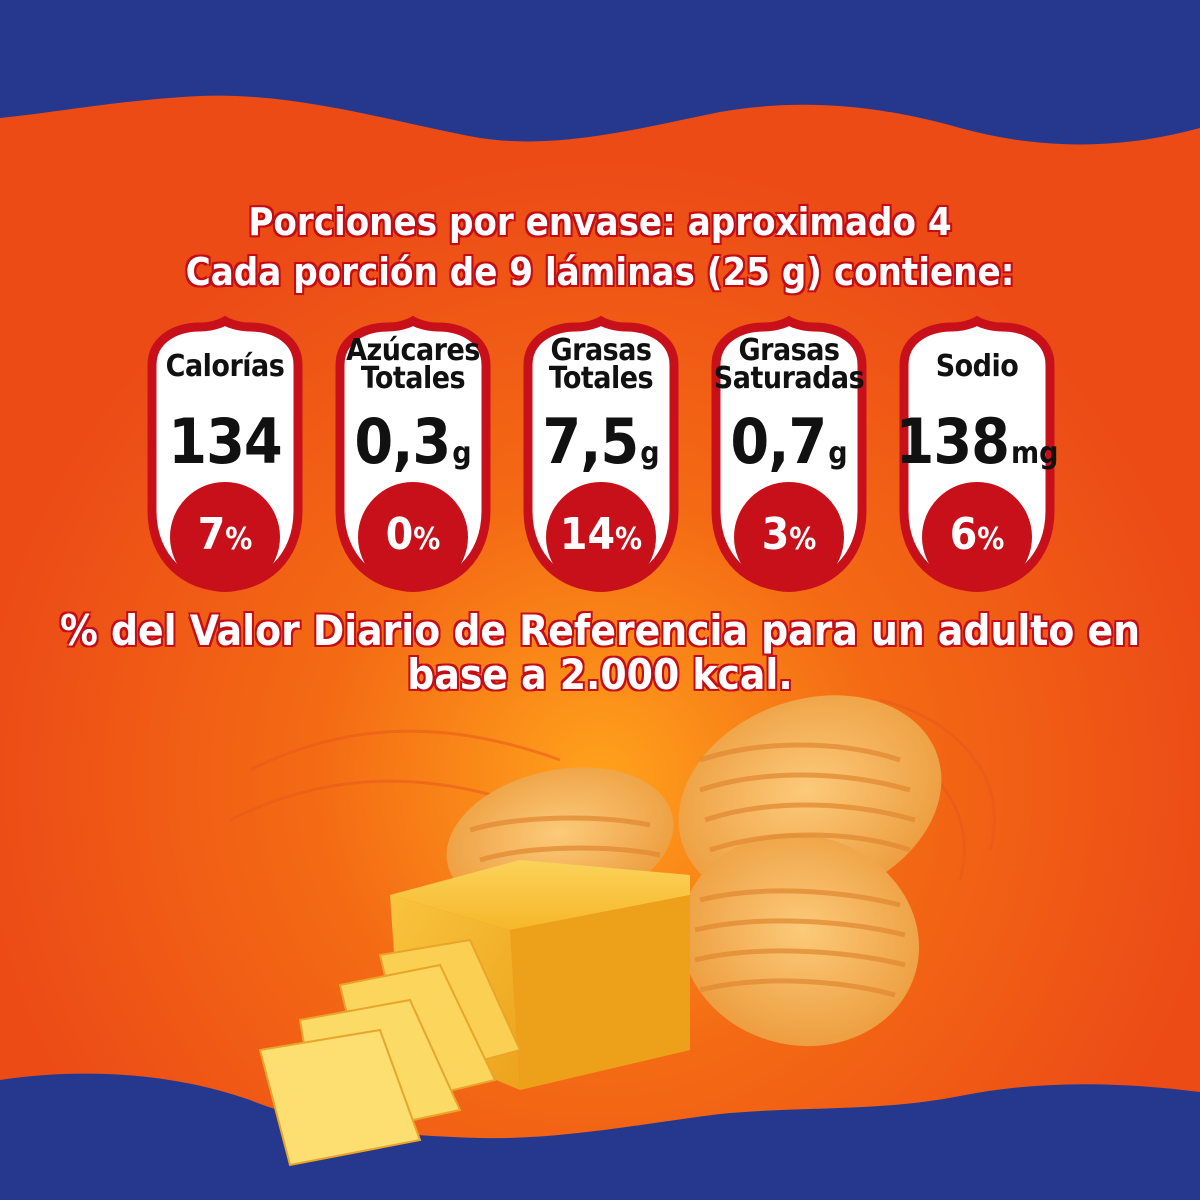  I want to click on nutrient-badge-total-sugars: Azúcares Totales 0,3g 0%, so click(413, 455).